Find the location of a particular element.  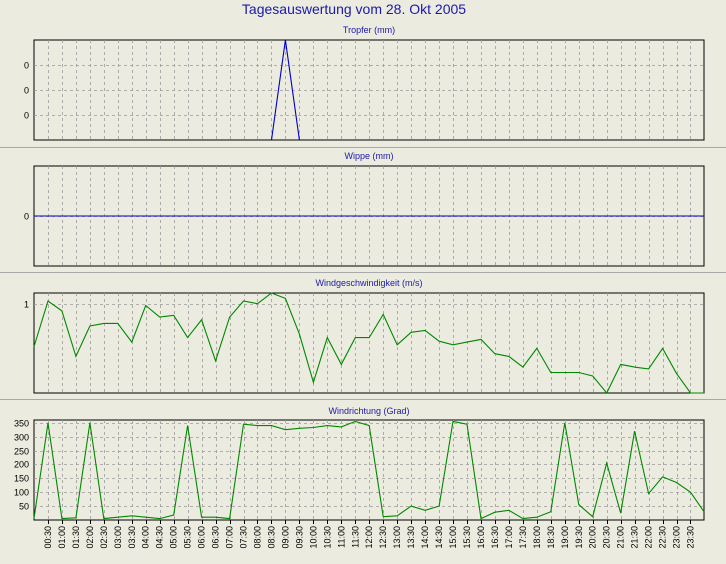

x-tick-label: 15:00 is located at coordinates (453, 537).